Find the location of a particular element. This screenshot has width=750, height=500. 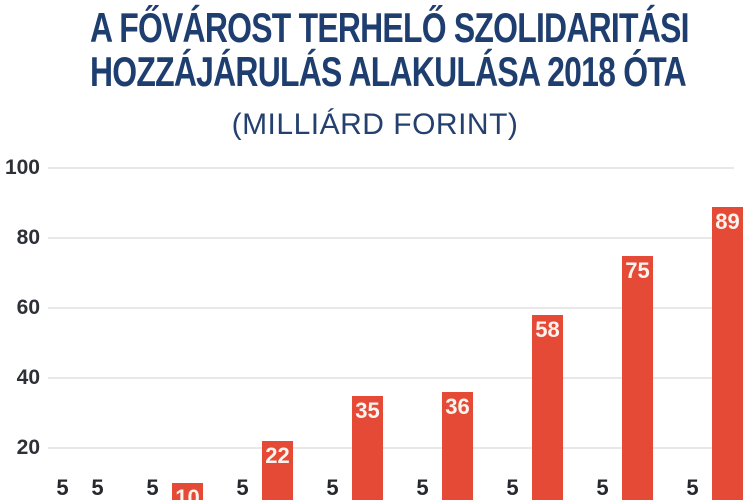

chart-title-line-2: HOZZÁJÁRULÁS ALAKULÁSA 2018 ÓTA is located at coordinates (388, 71).